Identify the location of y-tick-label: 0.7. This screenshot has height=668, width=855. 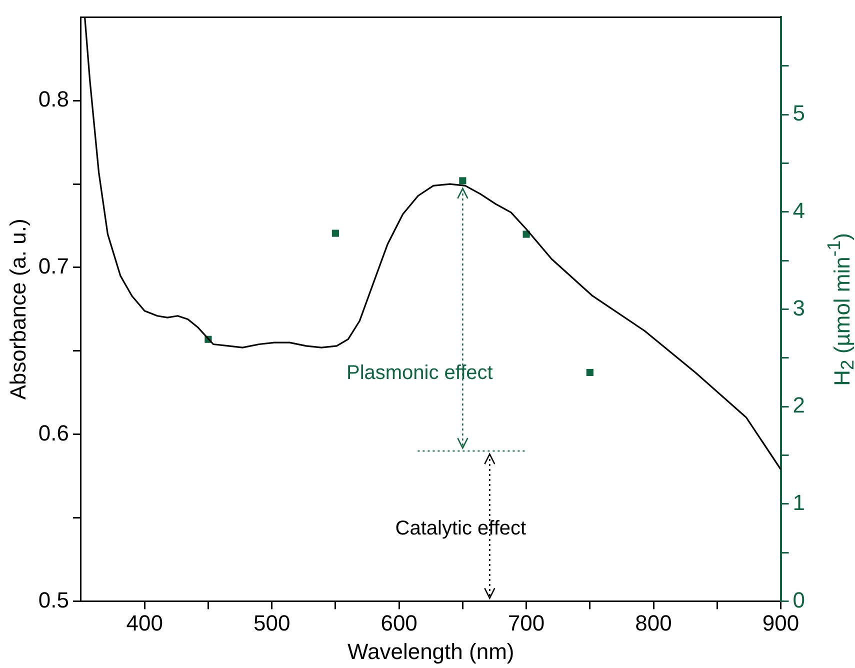
(53, 266).